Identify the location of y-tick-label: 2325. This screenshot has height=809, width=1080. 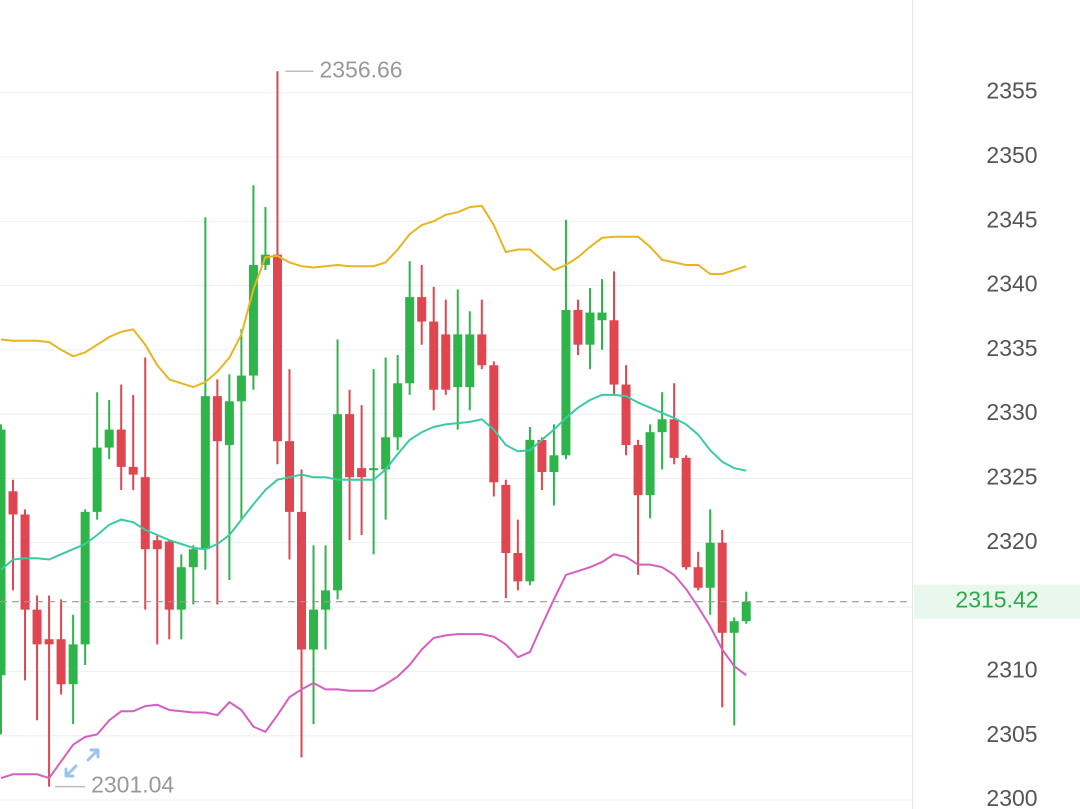
(1011, 477).